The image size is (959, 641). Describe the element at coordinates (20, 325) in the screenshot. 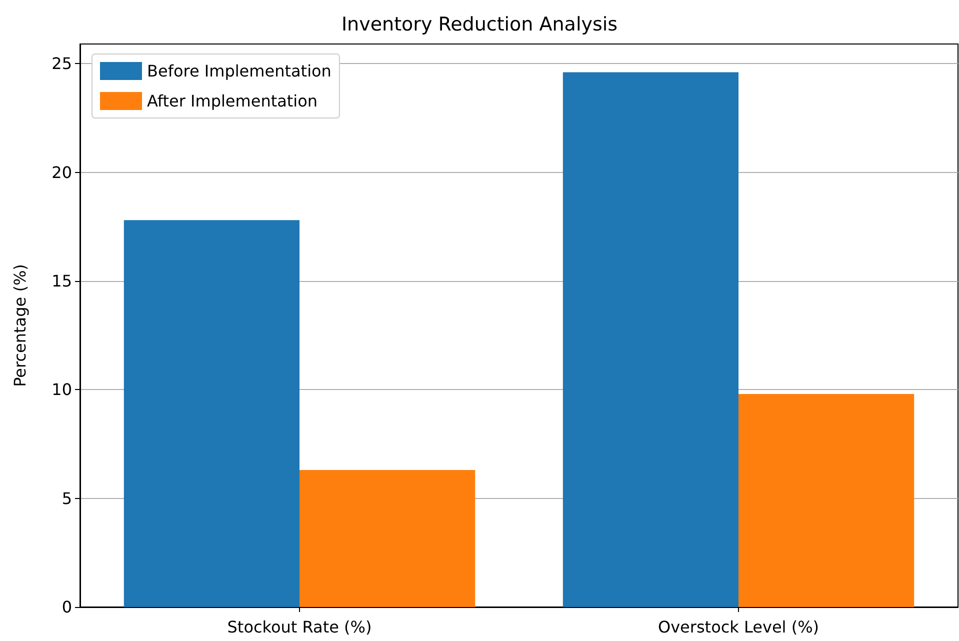

I see `y-axis-title: Percentage (%)` at that location.